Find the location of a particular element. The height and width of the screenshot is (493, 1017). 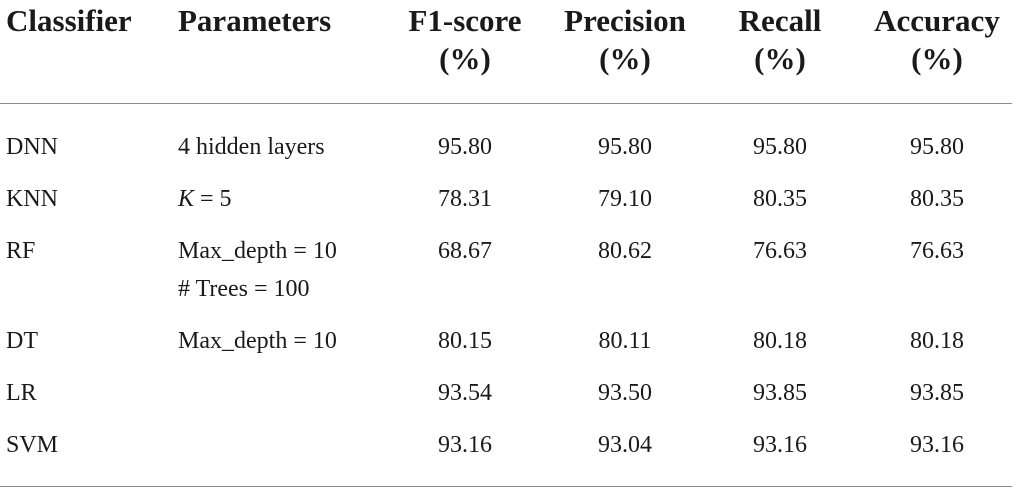

row-rf-f1: 68.67 is located at coordinates (465, 251).